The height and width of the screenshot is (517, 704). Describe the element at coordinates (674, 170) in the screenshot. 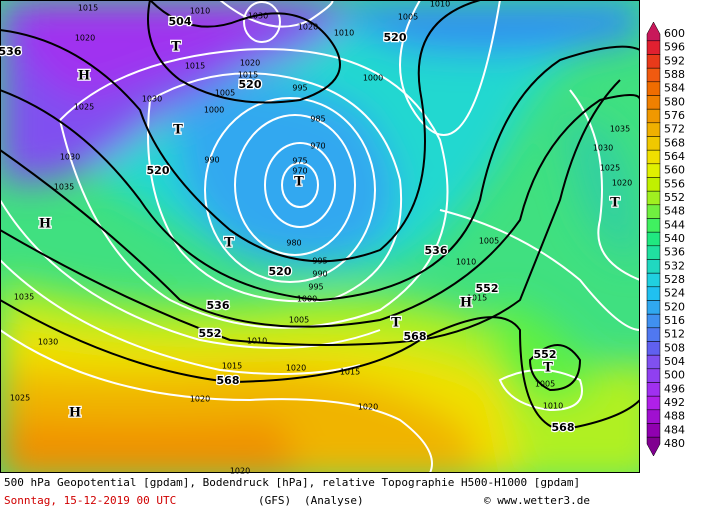

I see `colorbar-label: 560` at that location.